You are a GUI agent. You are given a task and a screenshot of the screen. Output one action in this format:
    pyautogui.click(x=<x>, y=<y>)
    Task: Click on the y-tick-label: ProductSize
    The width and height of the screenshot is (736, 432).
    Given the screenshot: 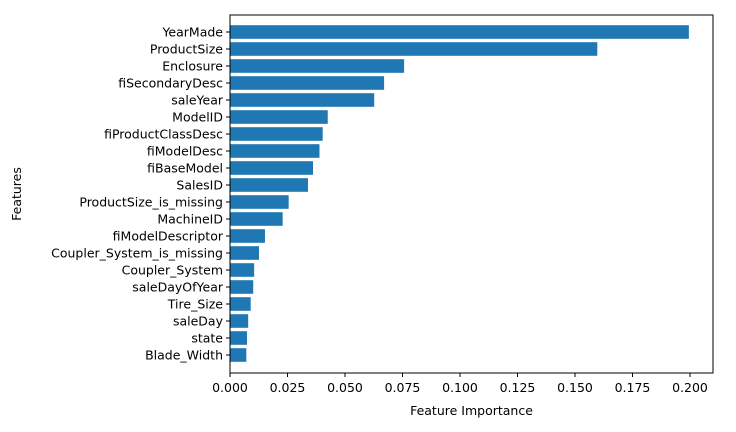 What is the action you would take?
    pyautogui.click(x=186, y=49)
    